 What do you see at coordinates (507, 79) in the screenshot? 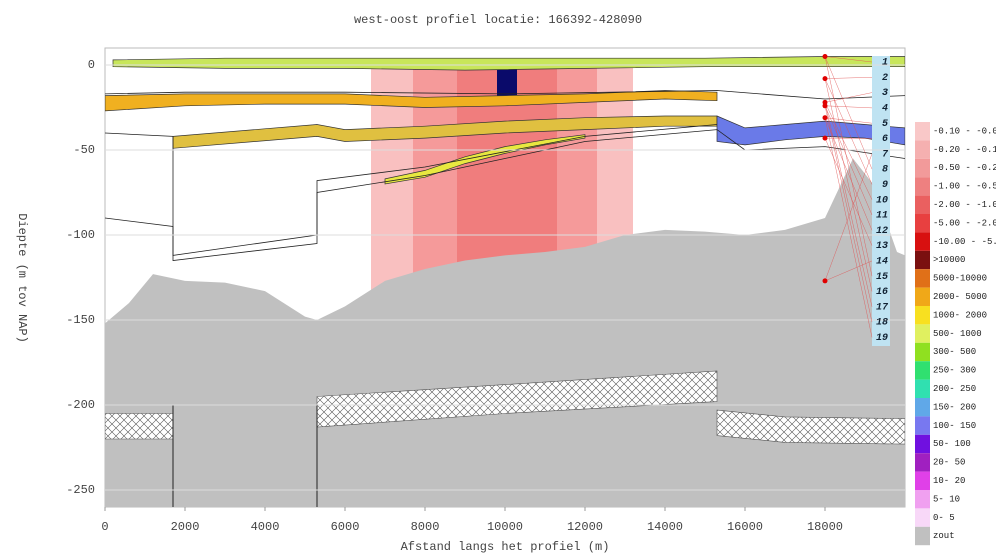
I see `anomaly-column` at bounding box center [507, 79].